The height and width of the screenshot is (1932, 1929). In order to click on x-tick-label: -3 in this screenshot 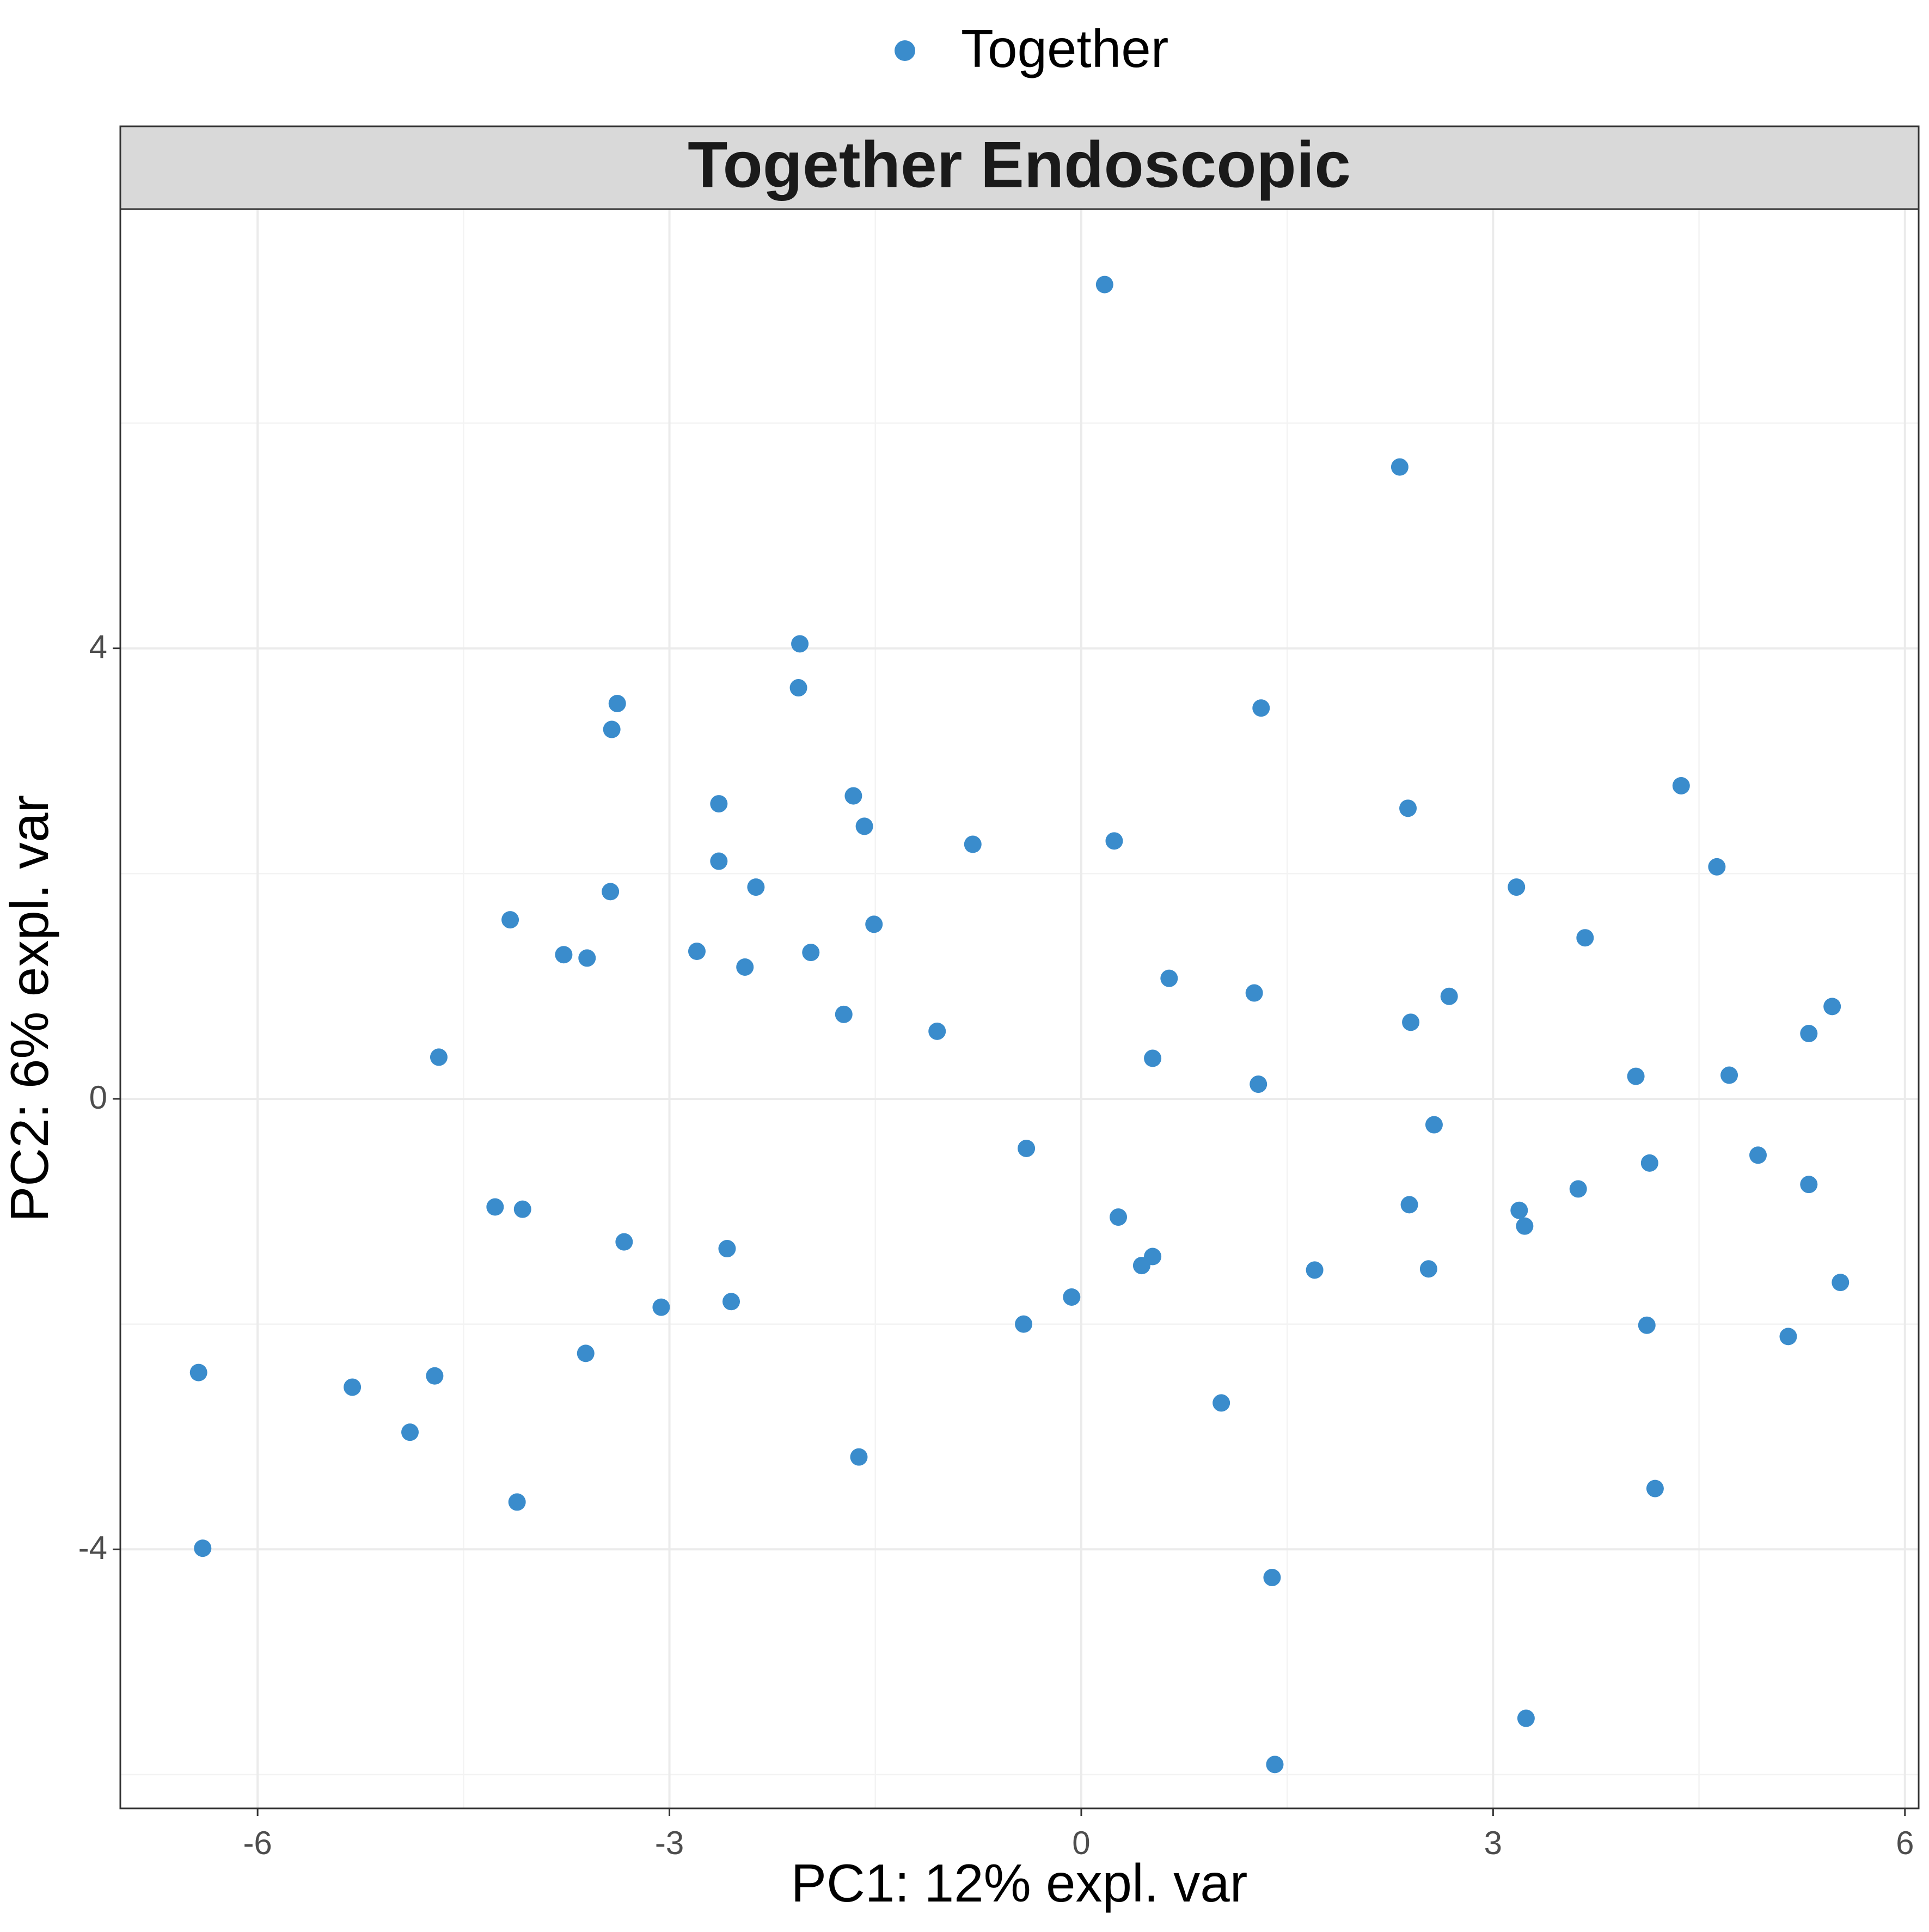, I will do `click(669, 1843)`.